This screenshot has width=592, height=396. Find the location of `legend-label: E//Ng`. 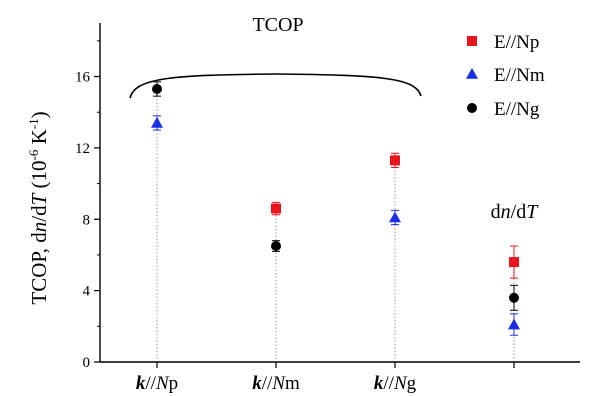

legend-label: E//Ng is located at coordinates (517, 109).